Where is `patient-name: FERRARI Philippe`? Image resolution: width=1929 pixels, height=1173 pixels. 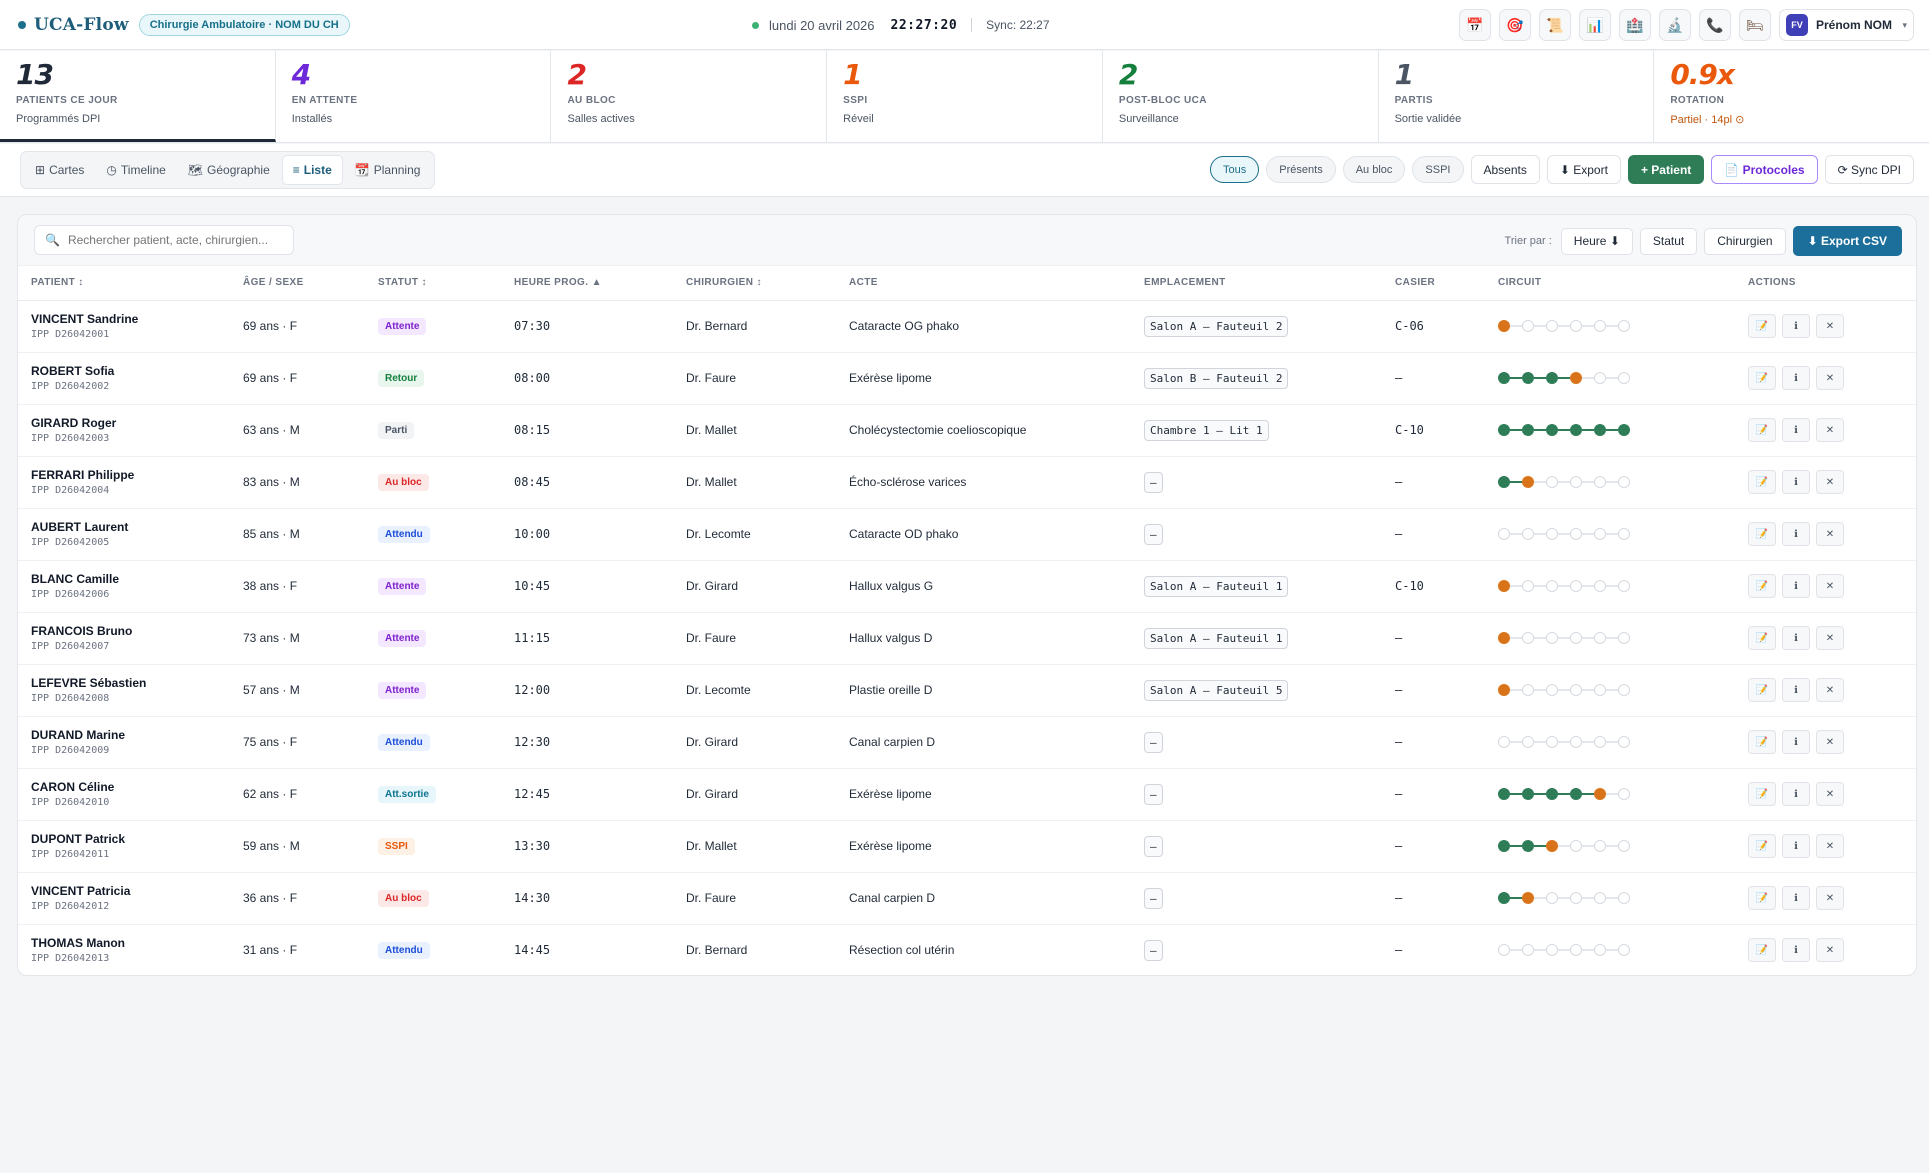
patient-name: FERRARI Philippe is located at coordinates (83, 475).